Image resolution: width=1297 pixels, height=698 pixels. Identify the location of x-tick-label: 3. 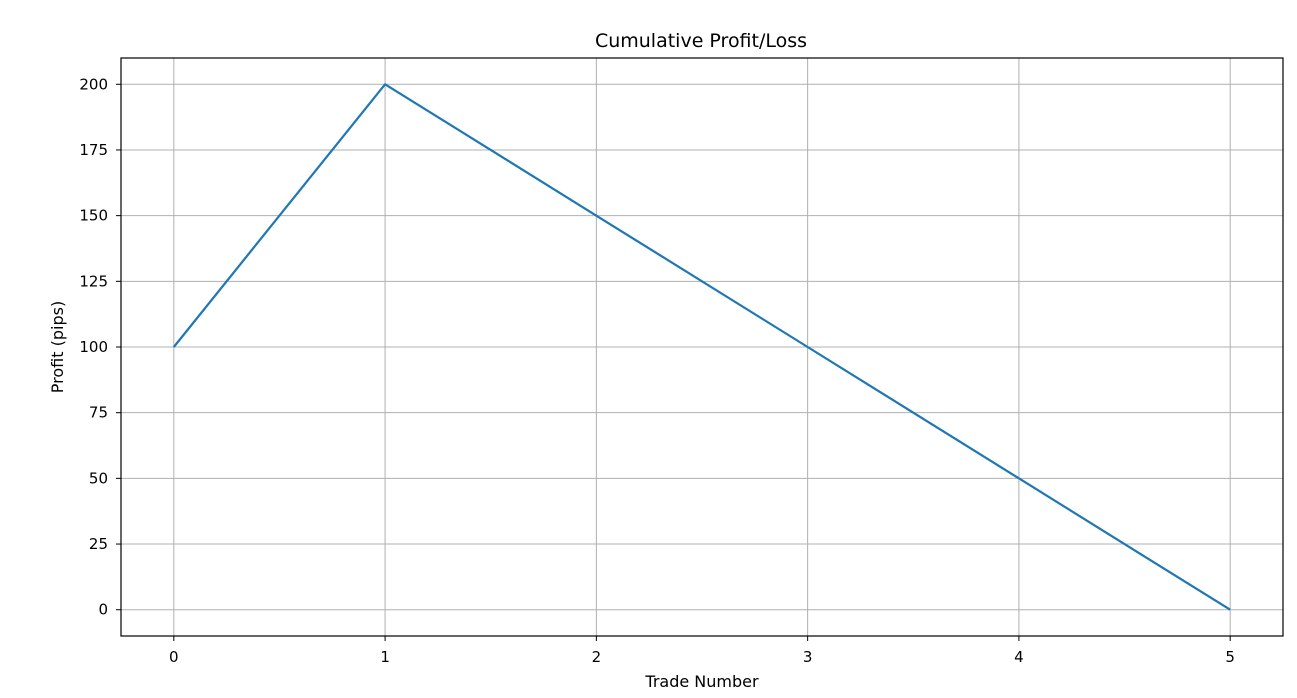
(808, 657).